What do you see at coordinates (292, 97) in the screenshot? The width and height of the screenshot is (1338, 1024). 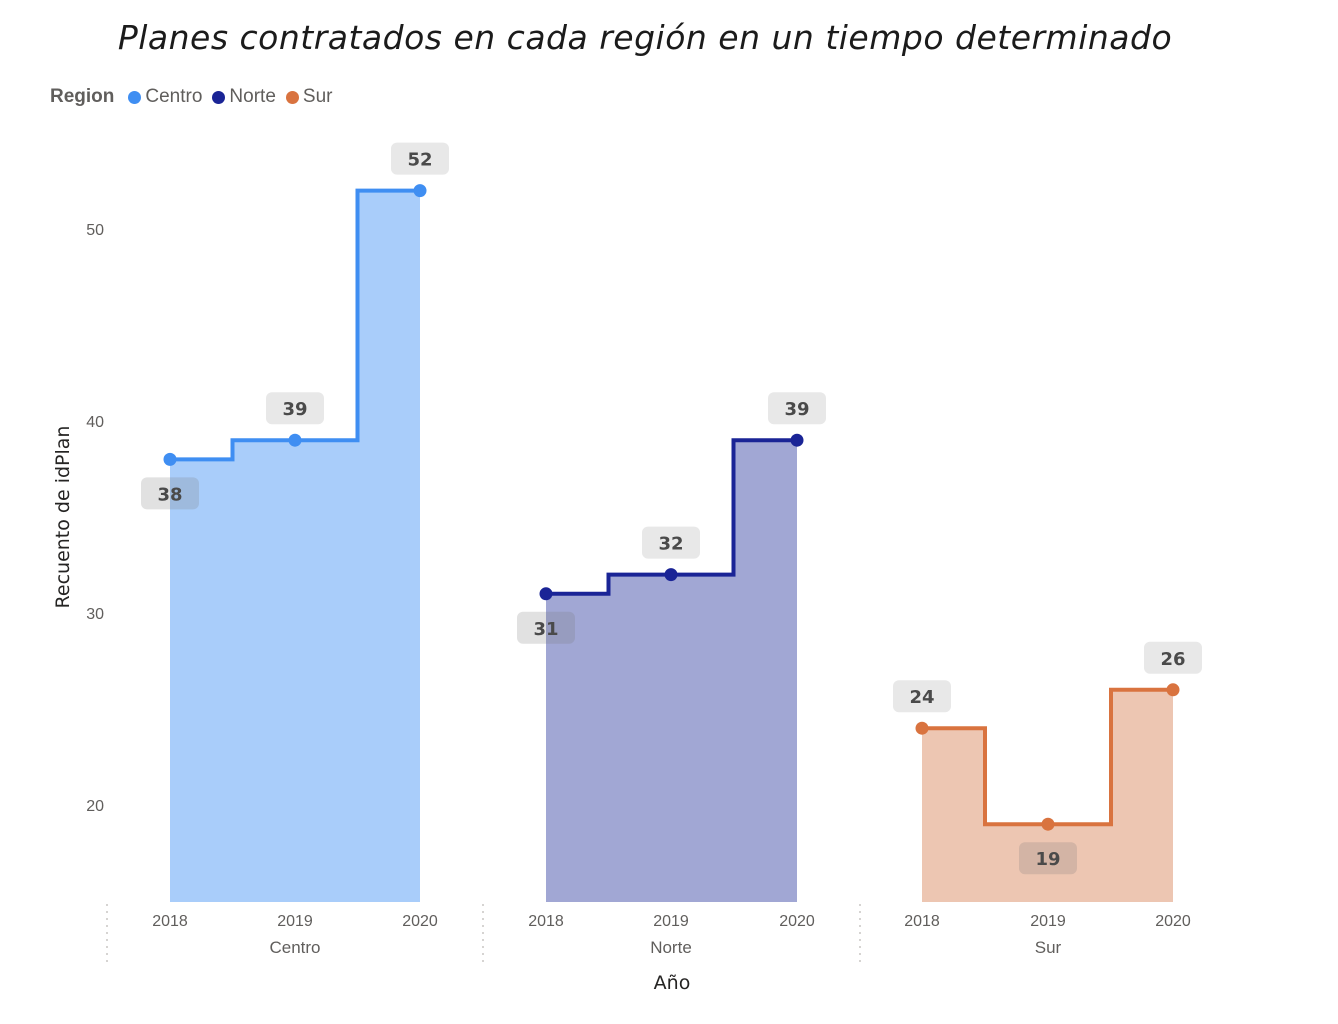 I see `legend-dot-sur-icon` at bounding box center [292, 97].